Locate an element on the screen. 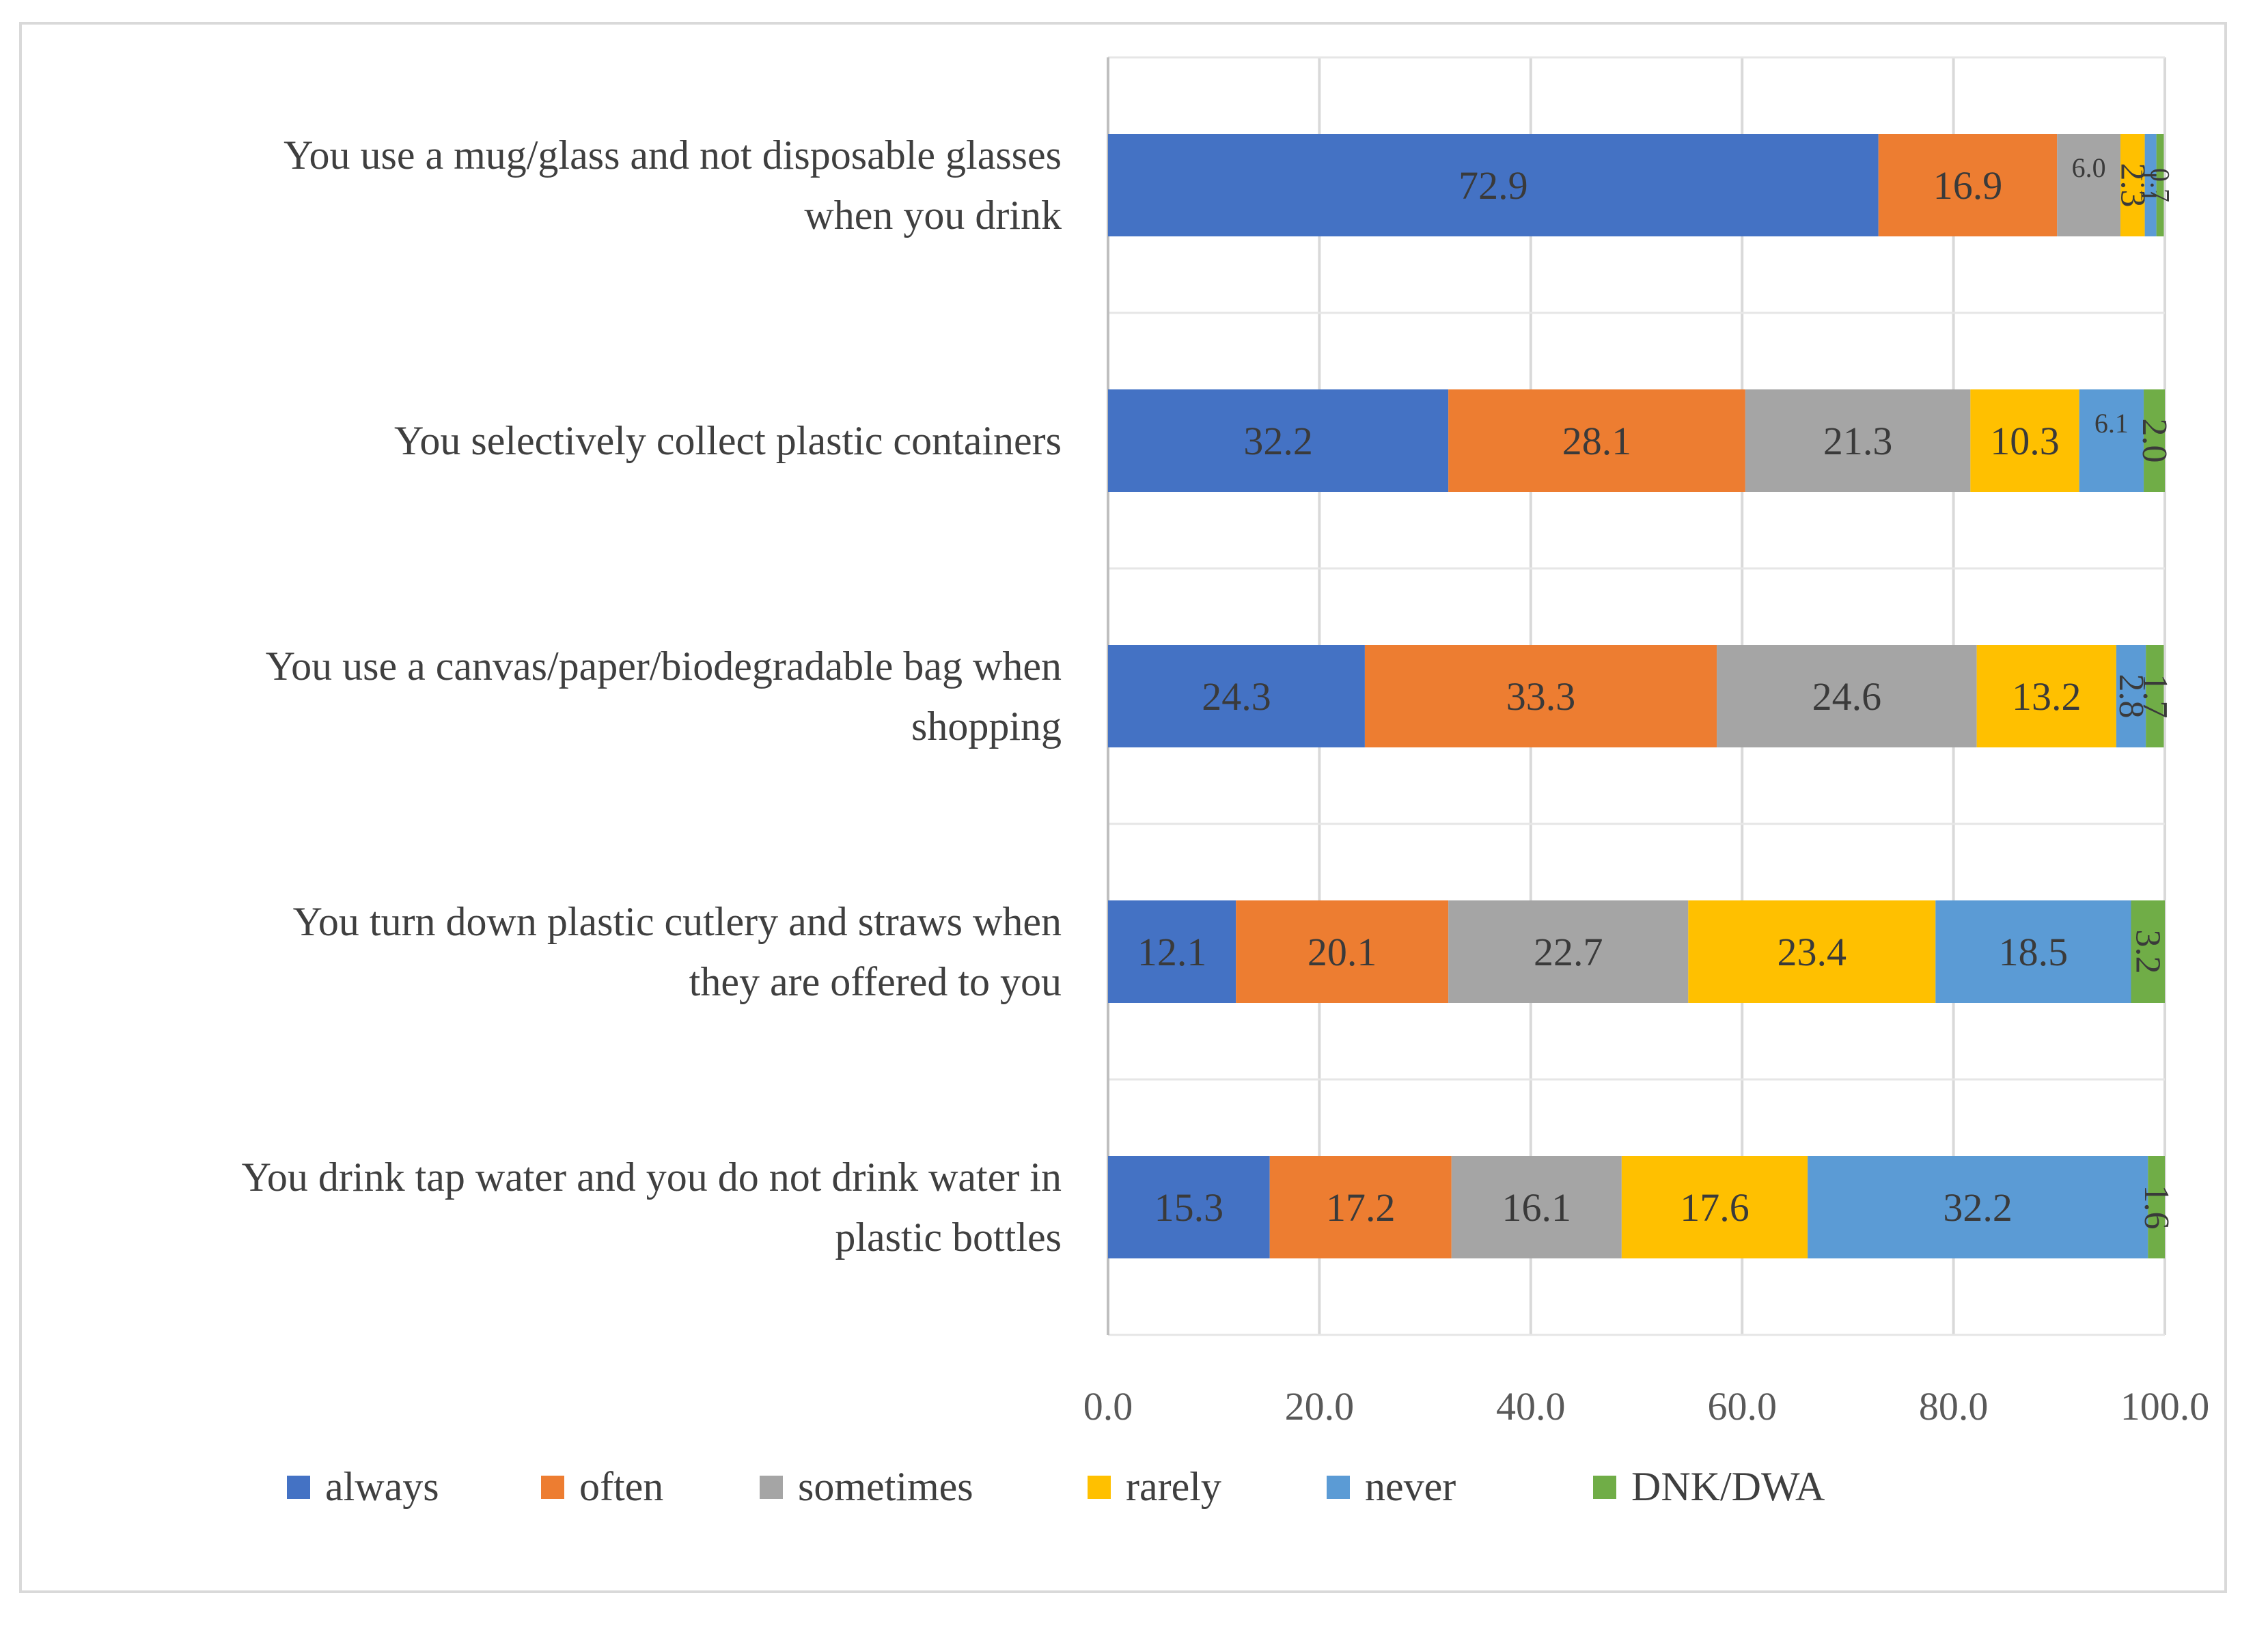 The width and height of the screenshot is (2268, 1628). legend-label: always is located at coordinates (382, 1486).